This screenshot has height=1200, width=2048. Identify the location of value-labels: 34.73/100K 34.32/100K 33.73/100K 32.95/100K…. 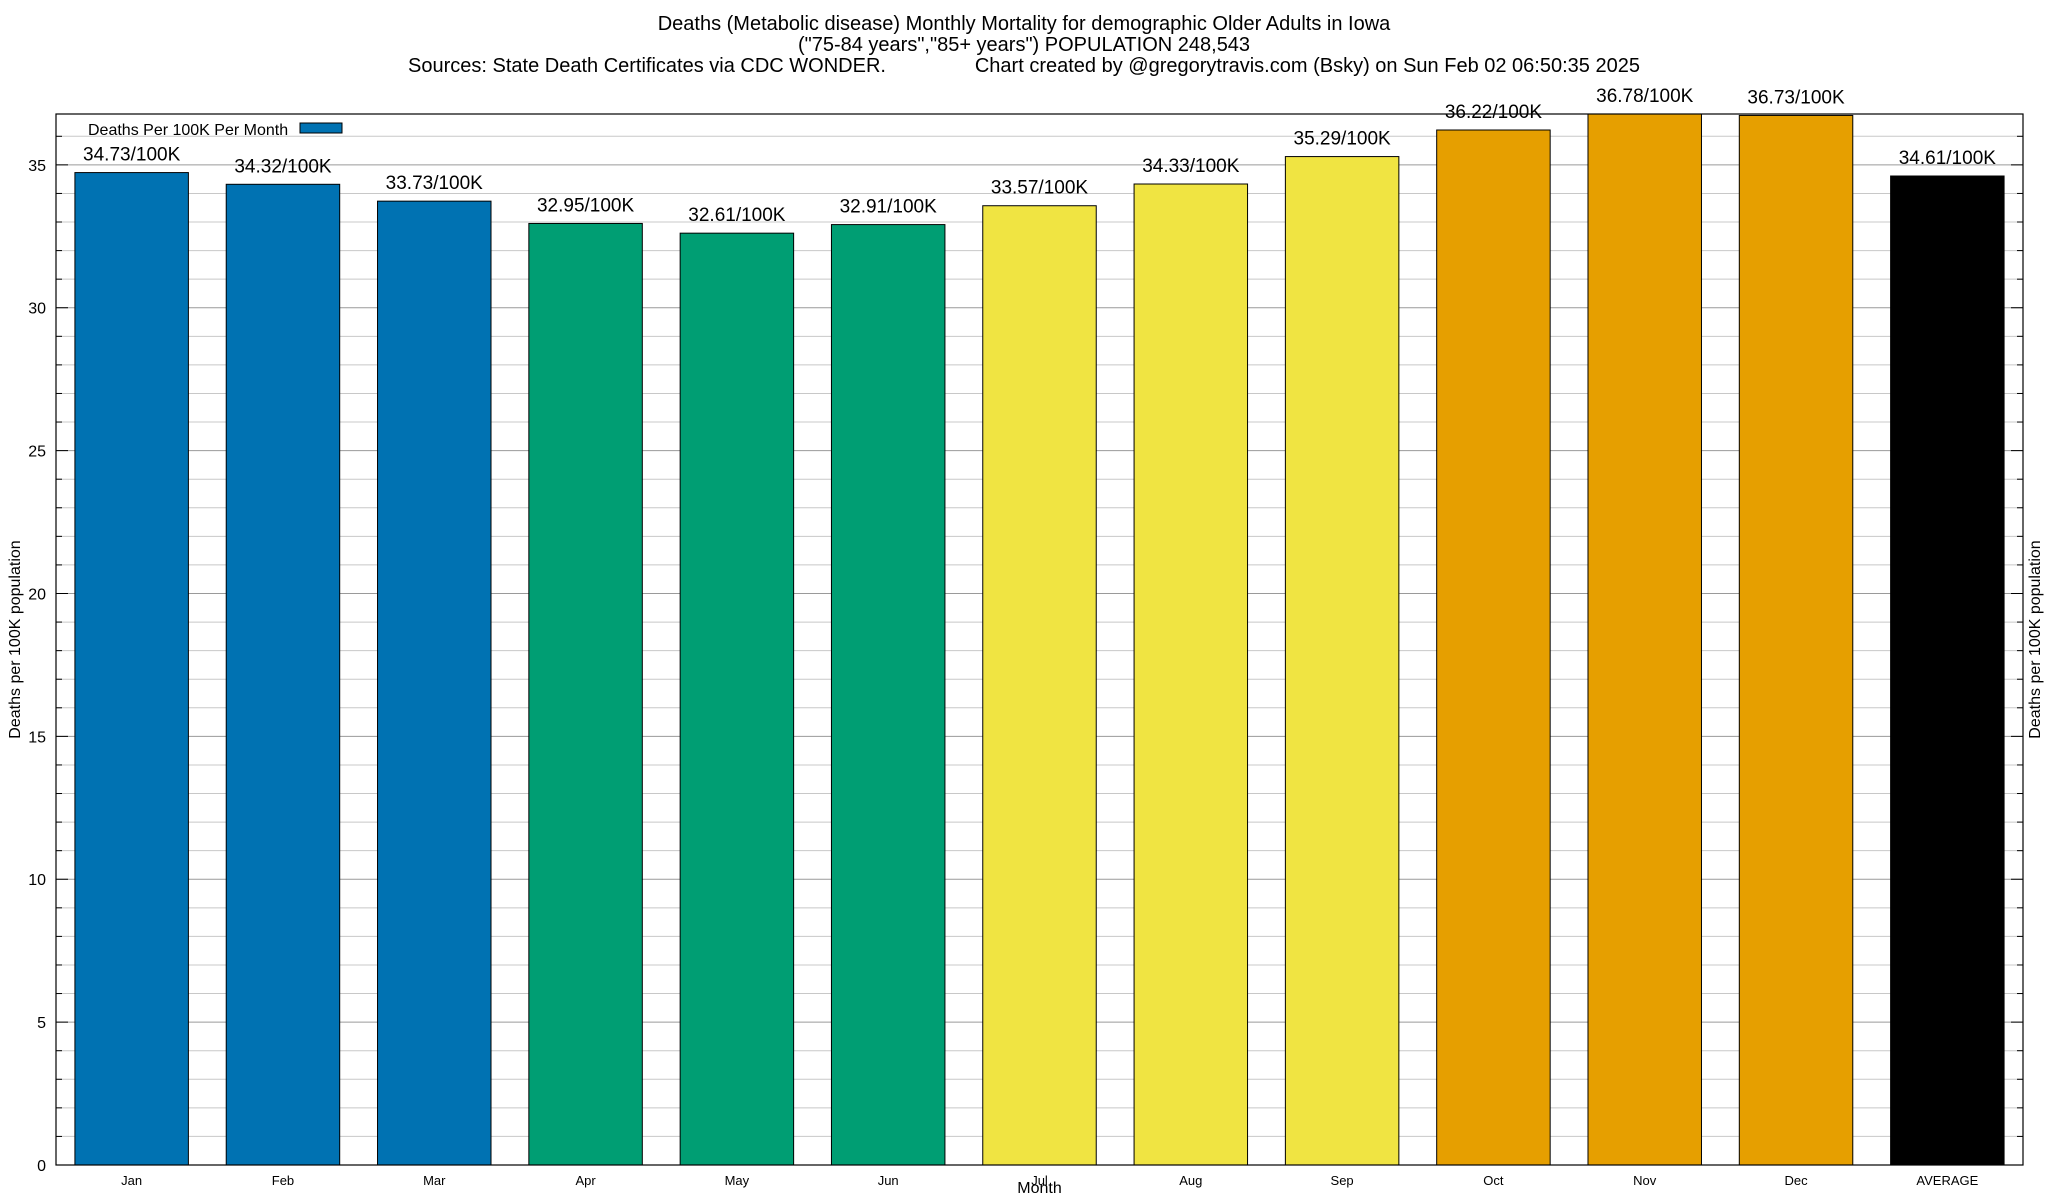
(1039, 156).